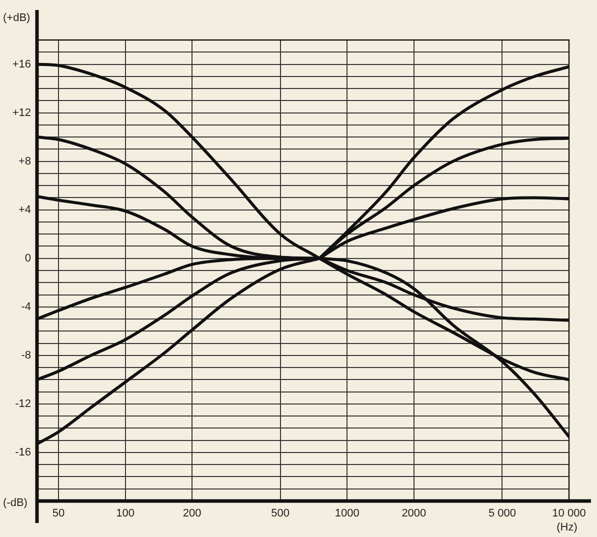  What do you see at coordinates (16, 18) in the screenshot?
I see `y-axis-title: (+dB)` at bounding box center [16, 18].